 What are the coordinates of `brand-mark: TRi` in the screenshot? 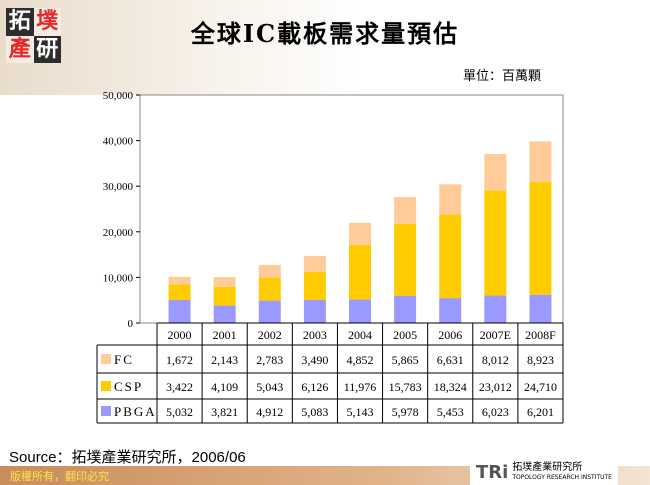 It's located at (492, 472).